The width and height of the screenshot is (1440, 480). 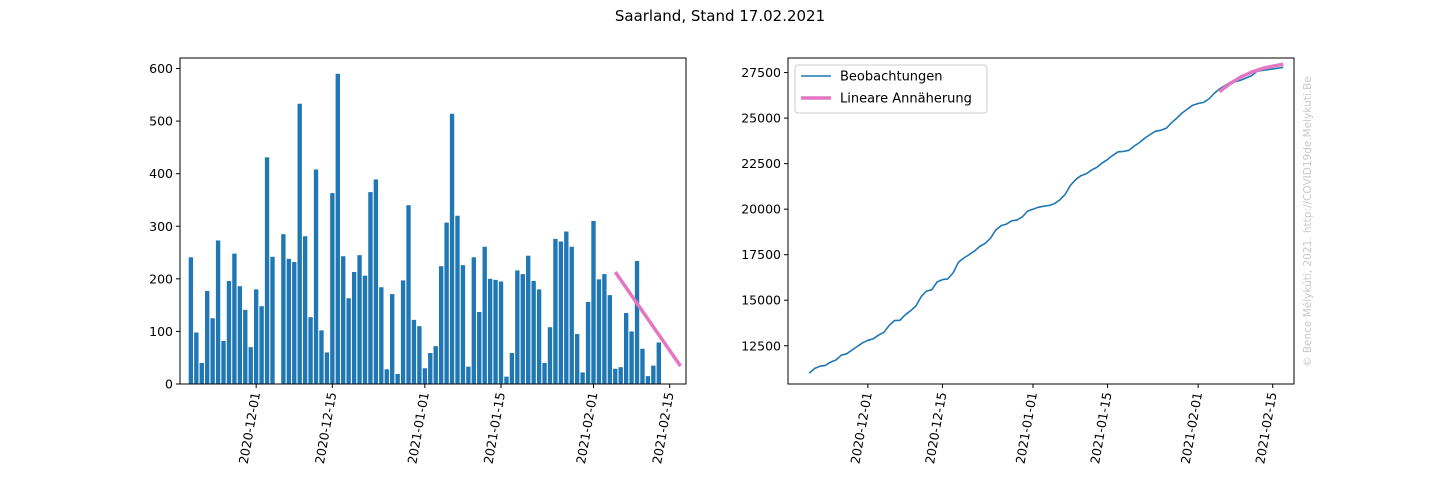 What do you see at coordinates (249, 428) in the screenshot?
I see `bar-chart-xtick-label: 2020-12-01` at bounding box center [249, 428].